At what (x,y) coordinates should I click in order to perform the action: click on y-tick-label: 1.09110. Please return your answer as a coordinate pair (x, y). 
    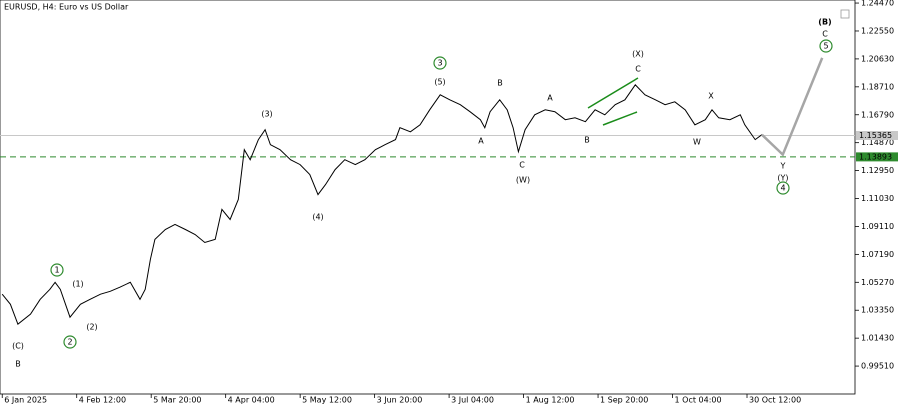
    Looking at the image, I should click on (877, 226).